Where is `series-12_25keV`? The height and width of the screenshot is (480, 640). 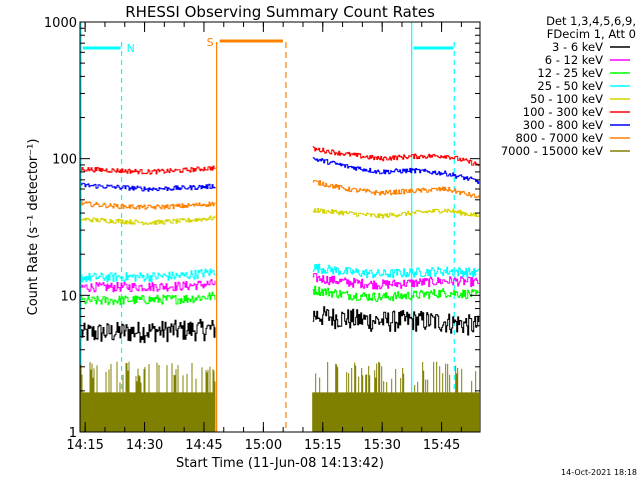 series-12_25keV is located at coordinates (280, 295).